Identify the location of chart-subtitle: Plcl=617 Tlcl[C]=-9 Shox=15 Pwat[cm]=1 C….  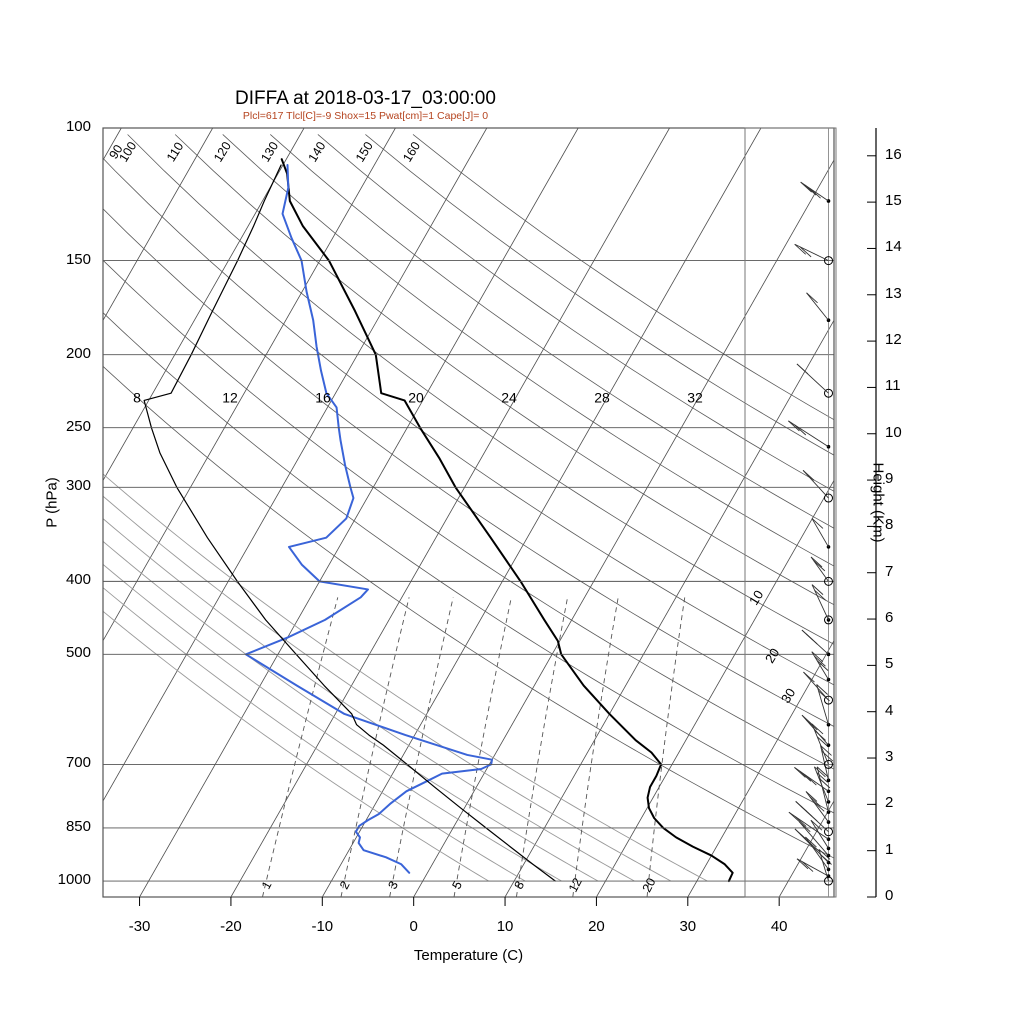
(365, 116).